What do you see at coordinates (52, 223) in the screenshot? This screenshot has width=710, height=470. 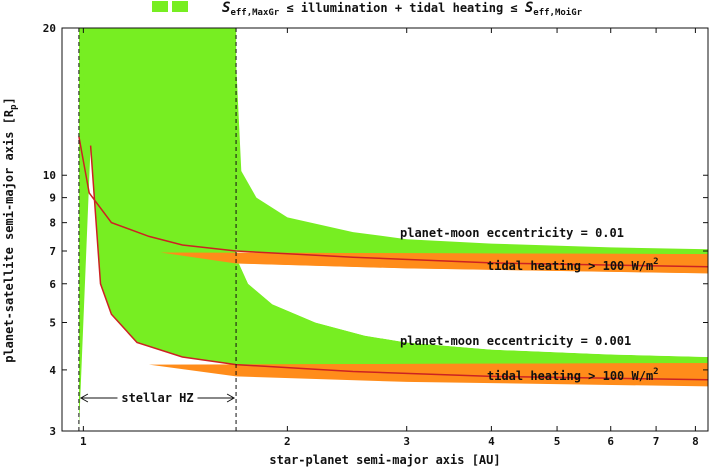 I see `y-tick-label: 8` at bounding box center [52, 223].